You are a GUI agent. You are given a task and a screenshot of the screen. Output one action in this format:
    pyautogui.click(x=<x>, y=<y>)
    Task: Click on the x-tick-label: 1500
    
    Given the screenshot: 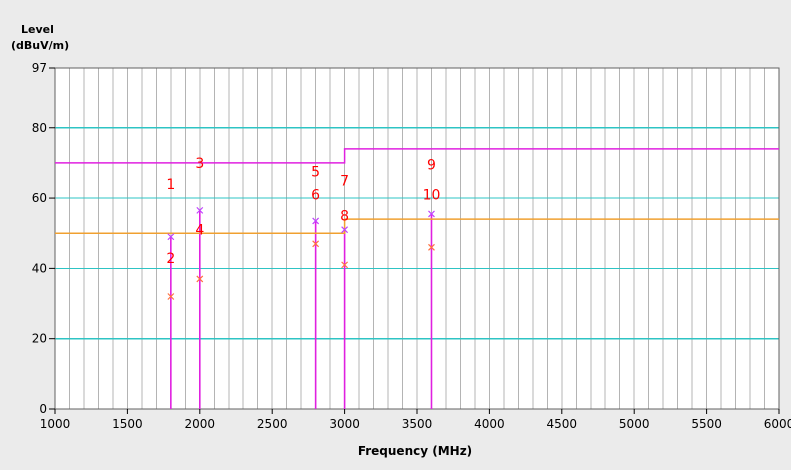 What is the action you would take?
    pyautogui.click(x=127, y=424)
    